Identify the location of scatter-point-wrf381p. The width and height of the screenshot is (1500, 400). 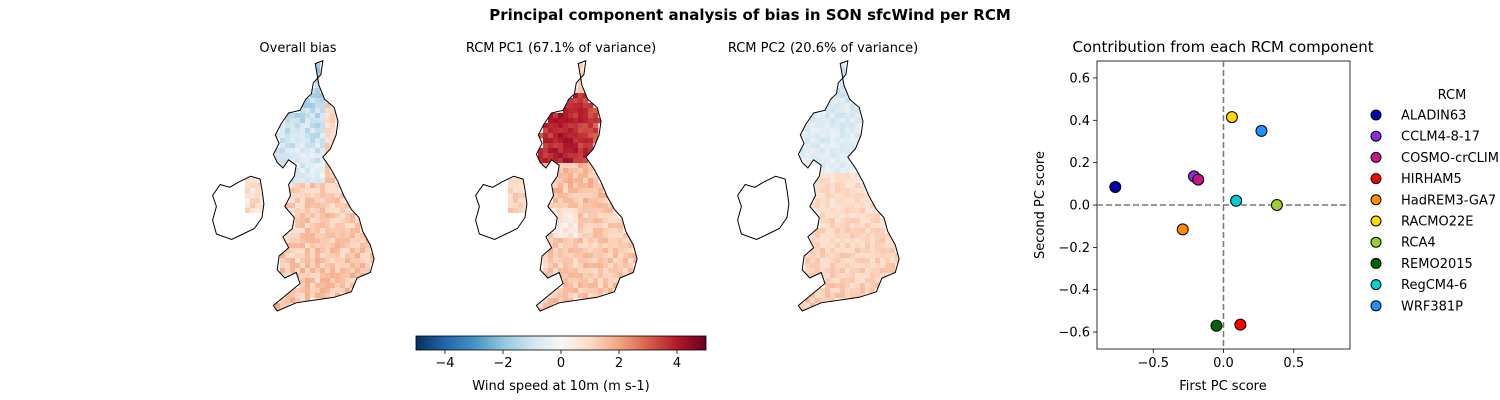
(1261, 130).